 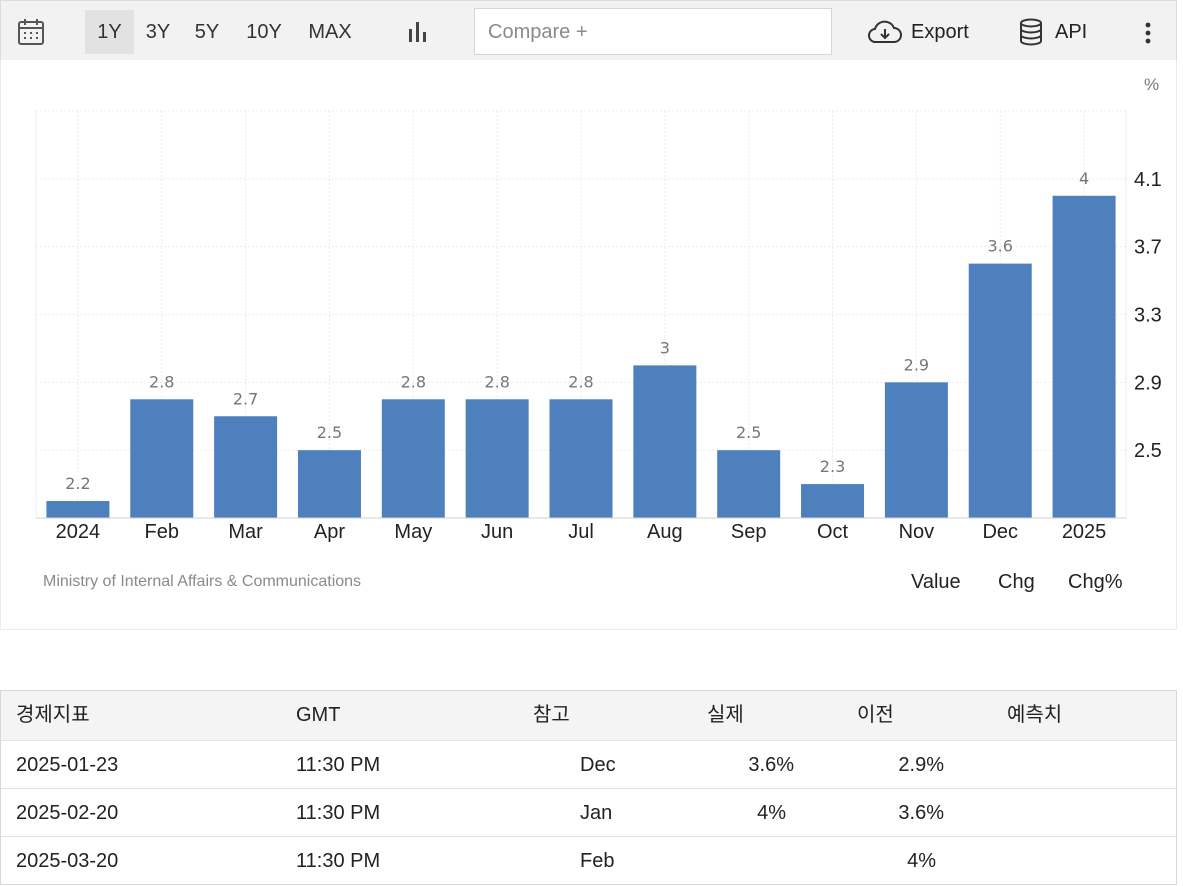 What do you see at coordinates (67, 813) in the screenshot?
I see `row-date: 2025-02-20` at bounding box center [67, 813].